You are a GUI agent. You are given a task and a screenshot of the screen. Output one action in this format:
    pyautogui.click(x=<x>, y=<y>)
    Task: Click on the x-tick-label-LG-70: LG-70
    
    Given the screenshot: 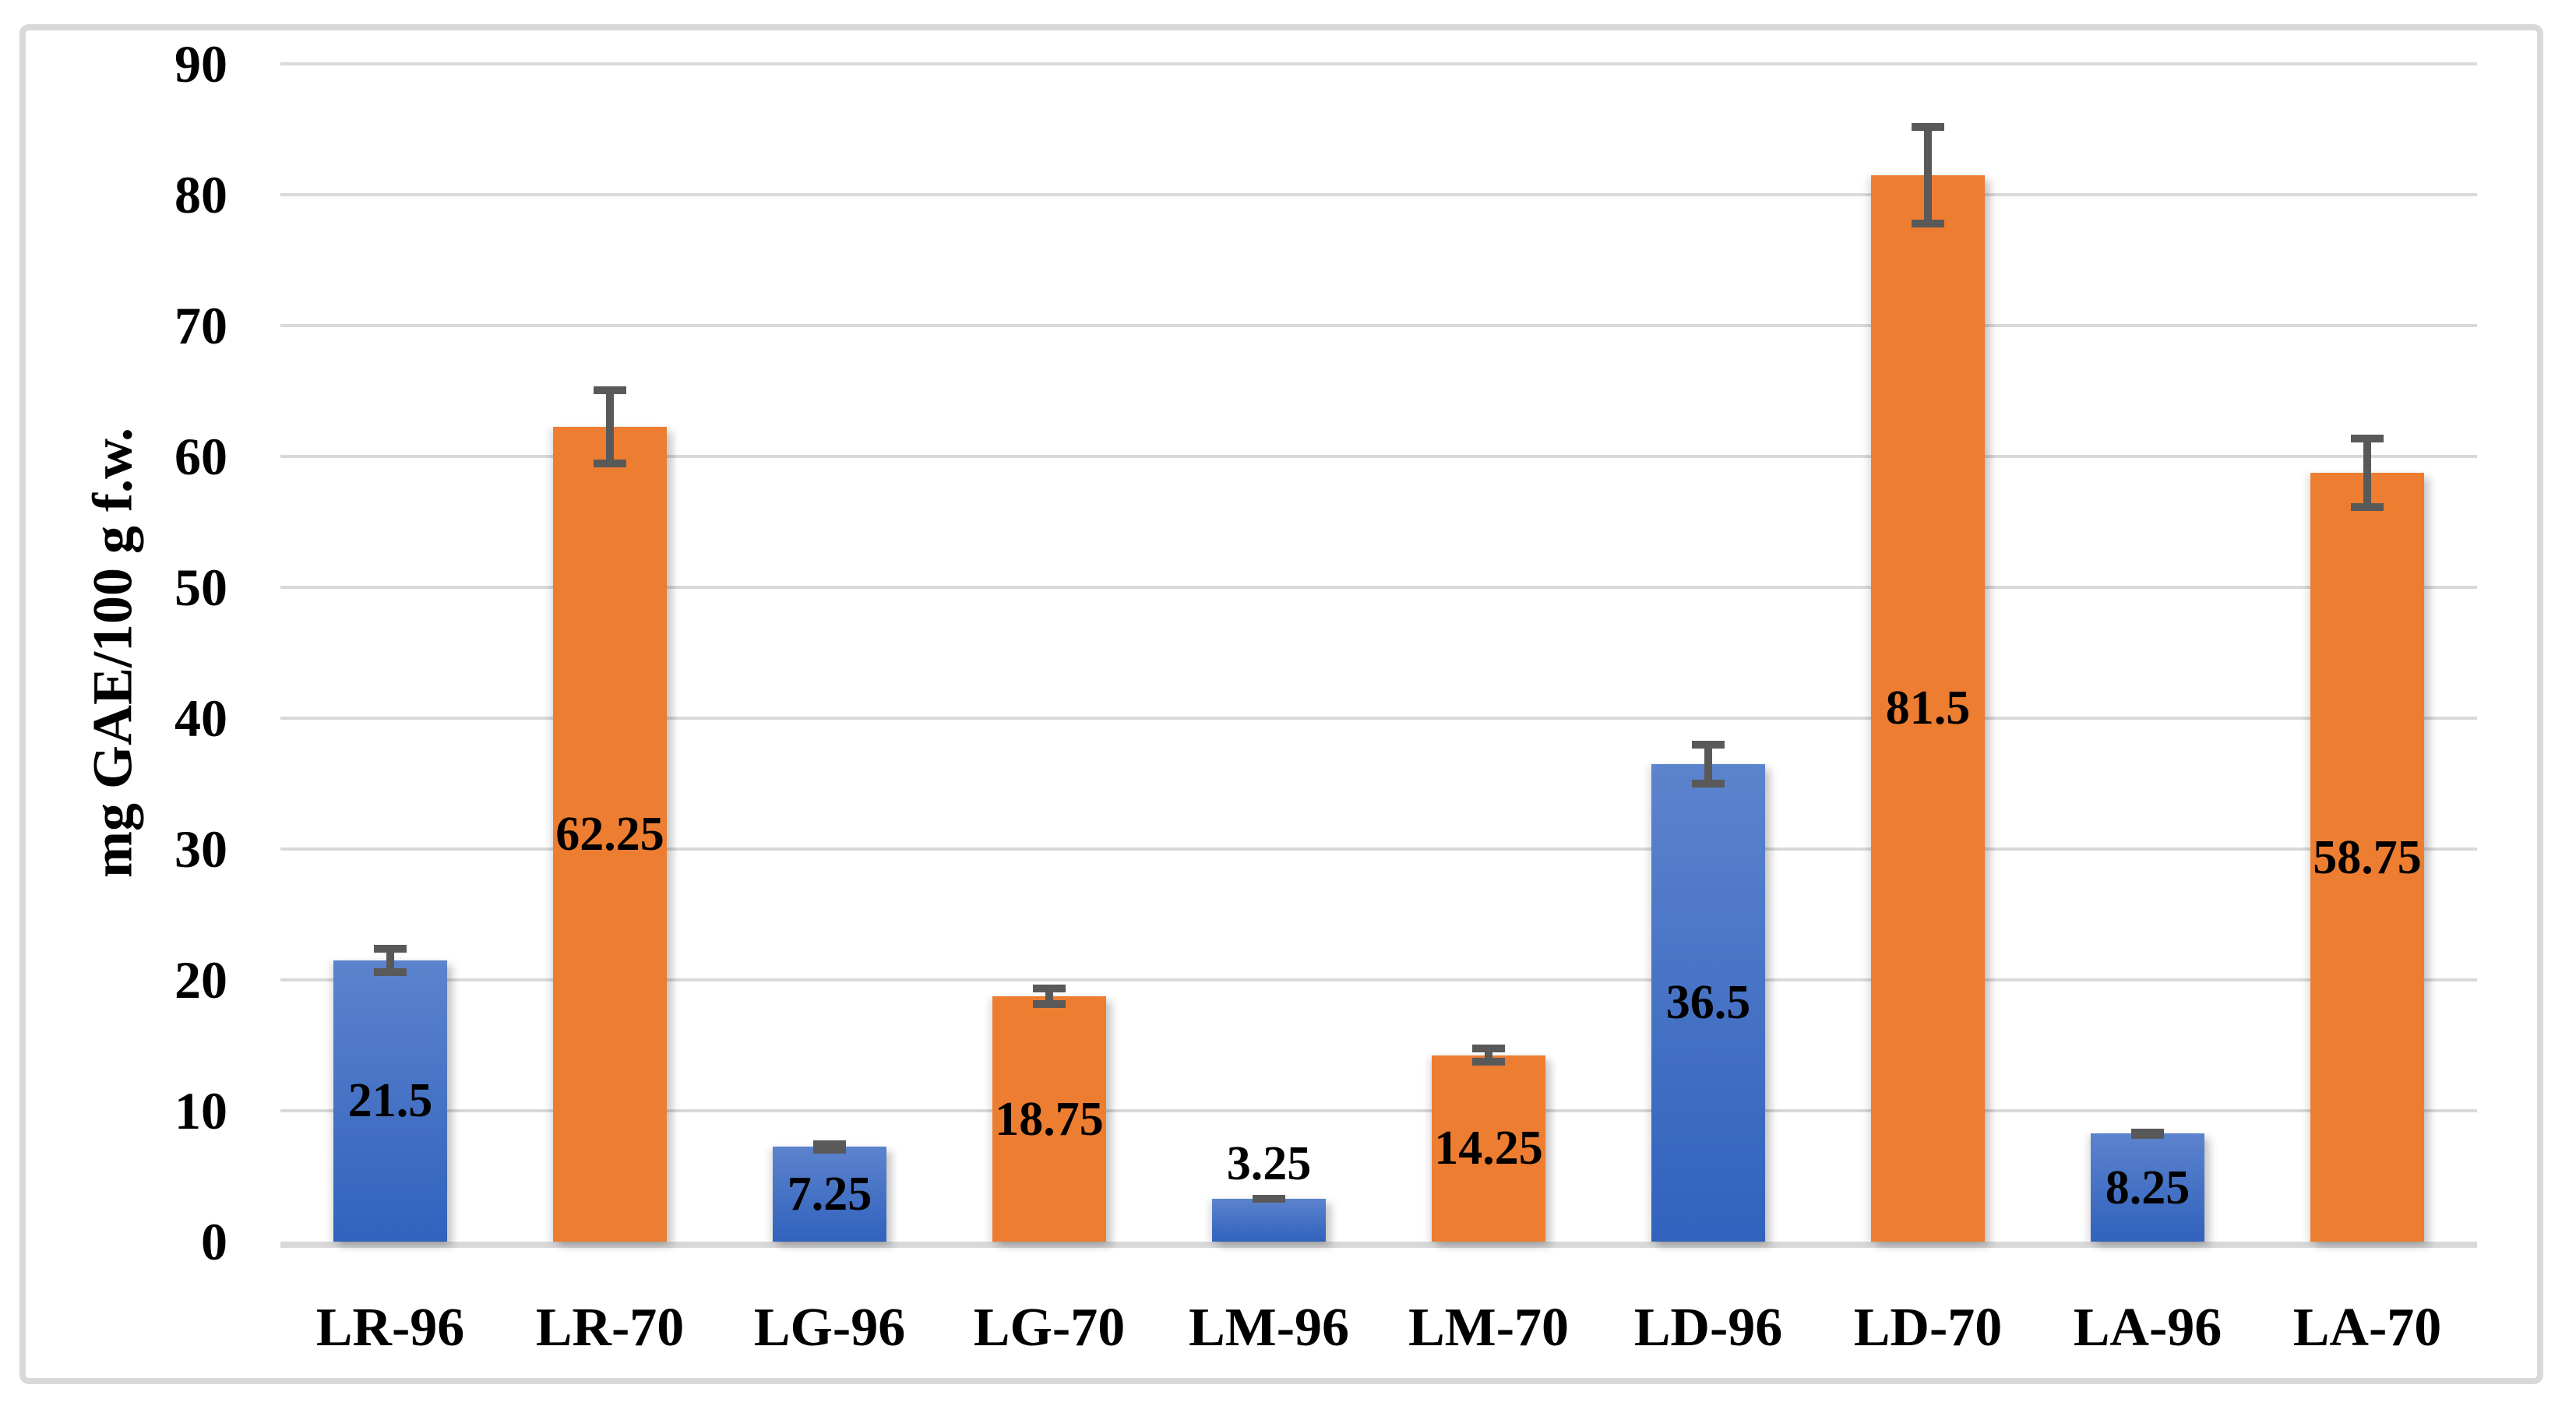 What is the action you would take?
    pyautogui.click(x=1049, y=1328)
    